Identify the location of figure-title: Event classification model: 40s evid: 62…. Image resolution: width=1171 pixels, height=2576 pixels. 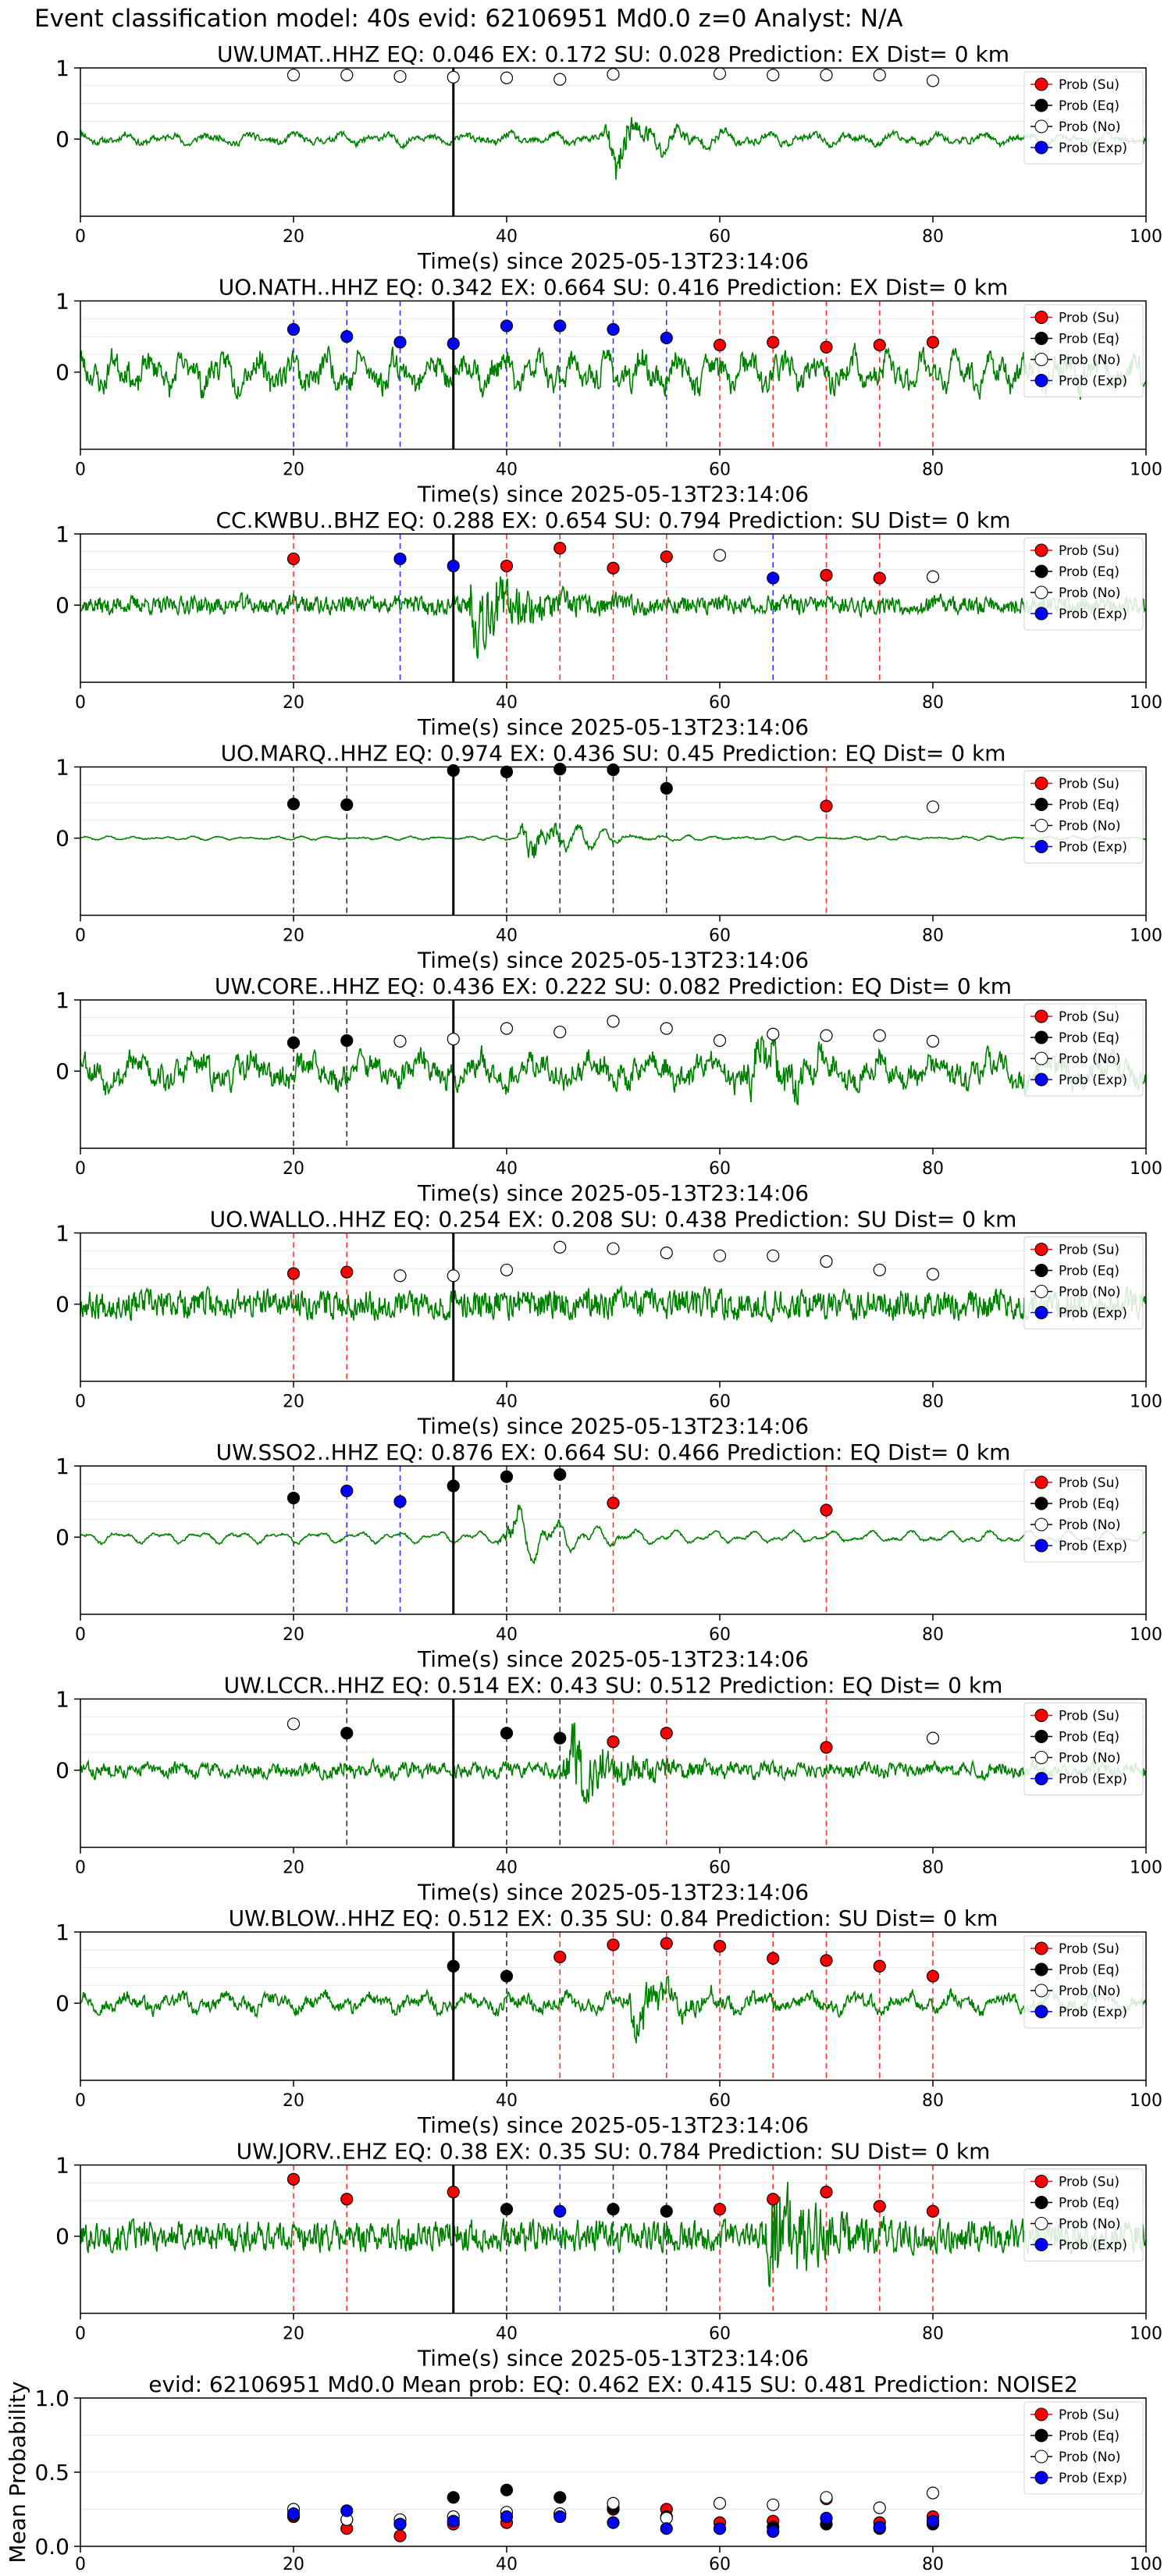
(468, 19).